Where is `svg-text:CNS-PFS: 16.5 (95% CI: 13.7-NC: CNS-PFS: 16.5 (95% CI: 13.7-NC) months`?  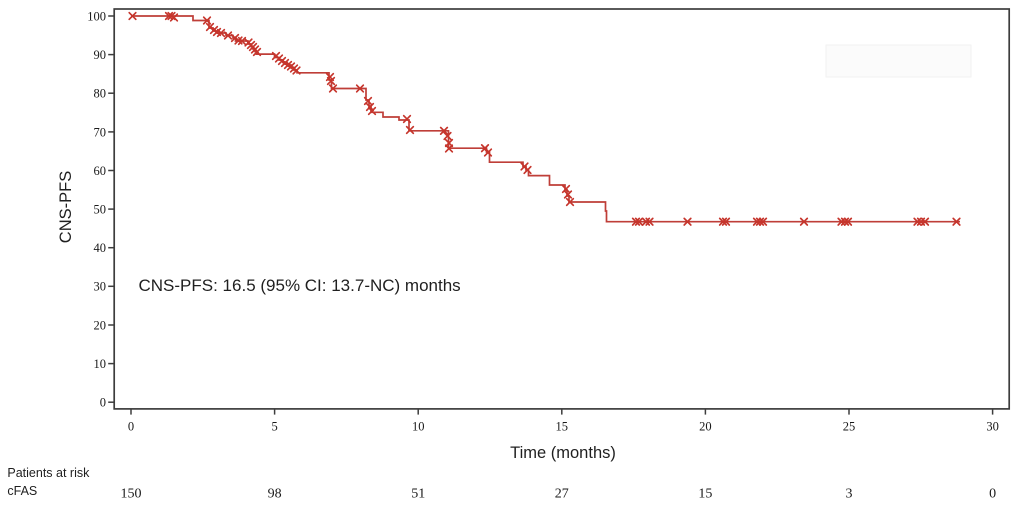
svg-text:CNS-PFS: 16.5 (95% CI: 13.7-NC: CNS-PFS: 16.5 (95% CI: 13.7-NC) months is located at coordinates (300, 285).